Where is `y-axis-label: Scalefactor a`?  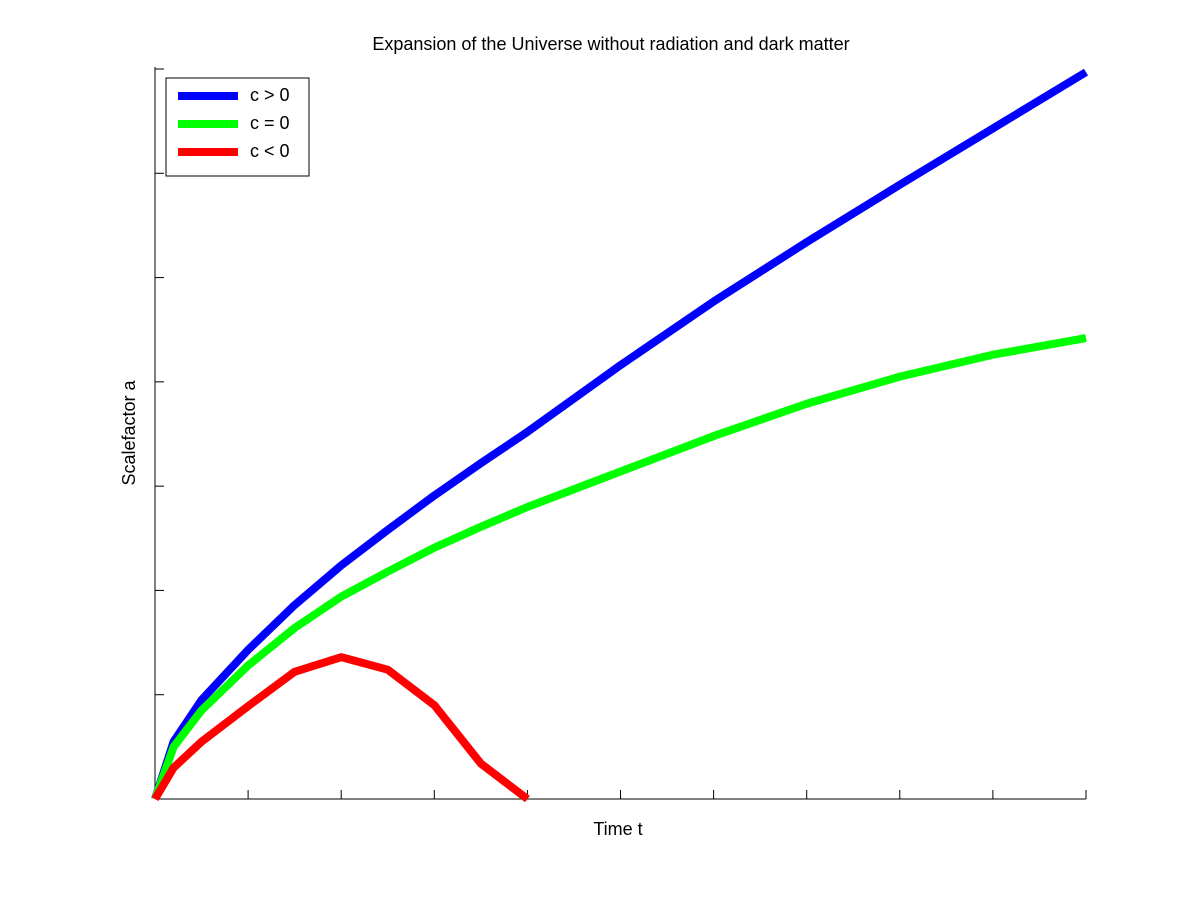 y-axis-label: Scalefactor a is located at coordinates (129, 432).